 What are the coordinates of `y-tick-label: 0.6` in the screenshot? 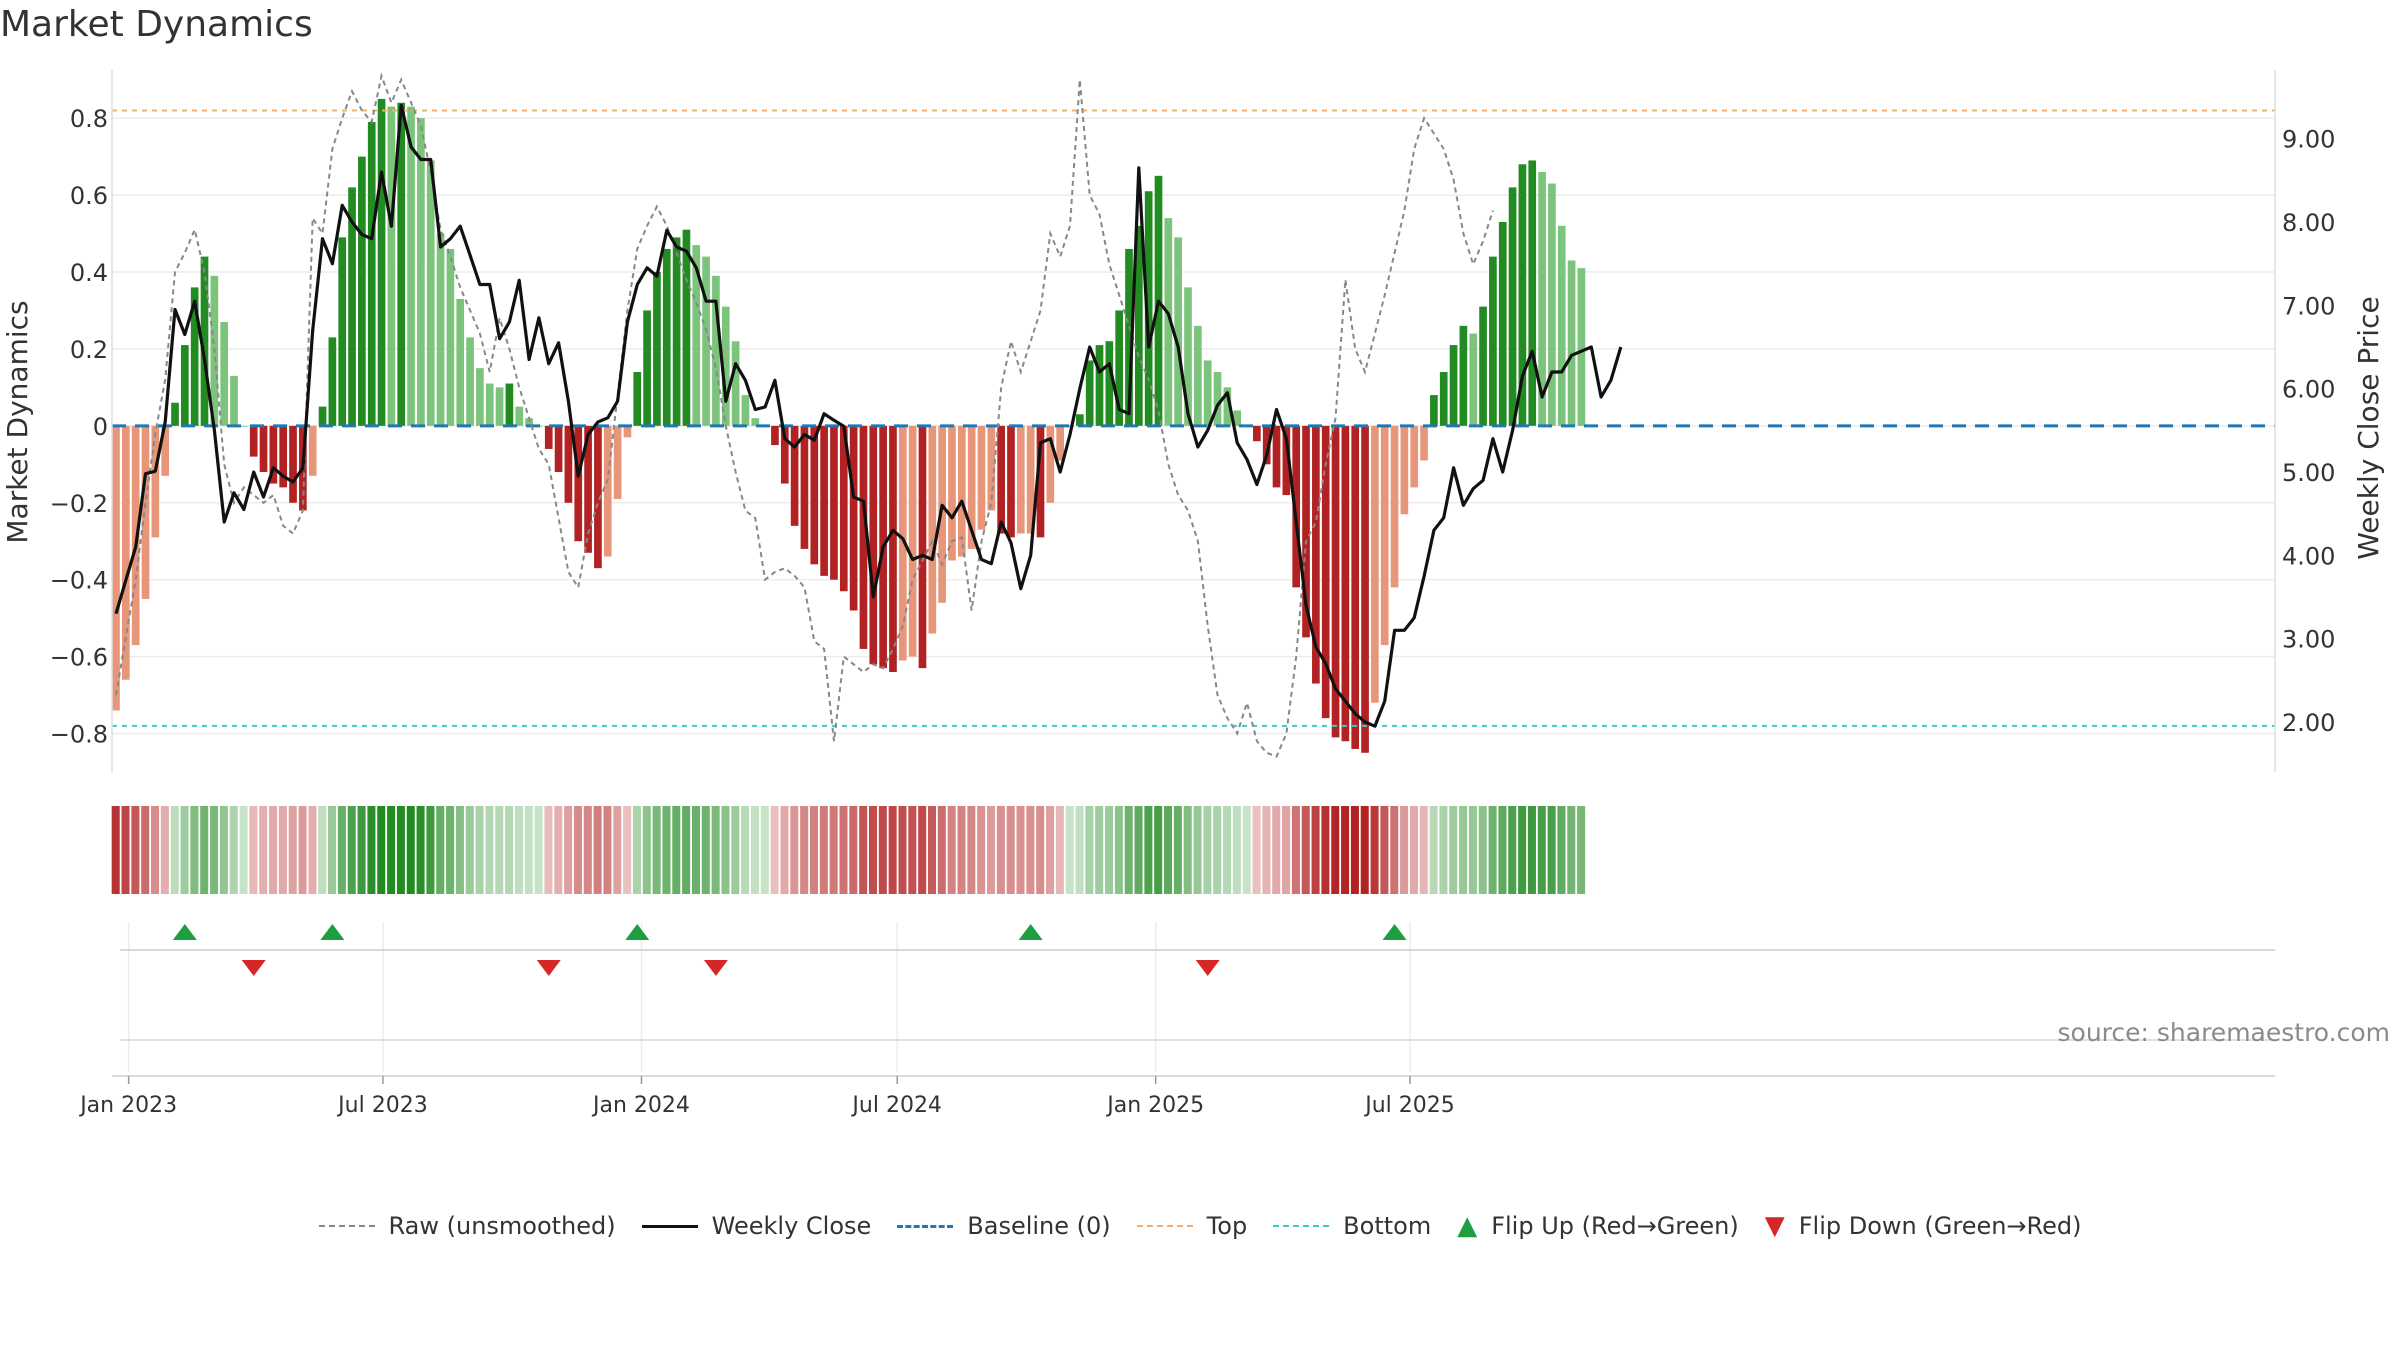 It's located at (89, 196).